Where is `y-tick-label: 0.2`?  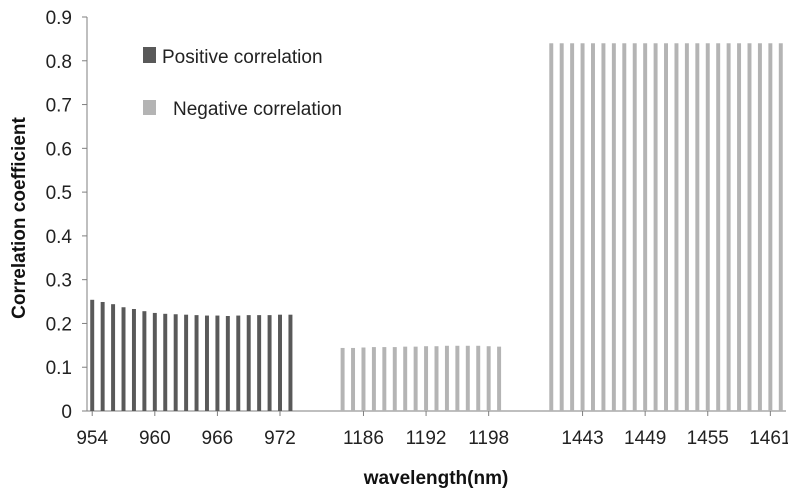
y-tick-label: 0.2 is located at coordinates (59, 324).